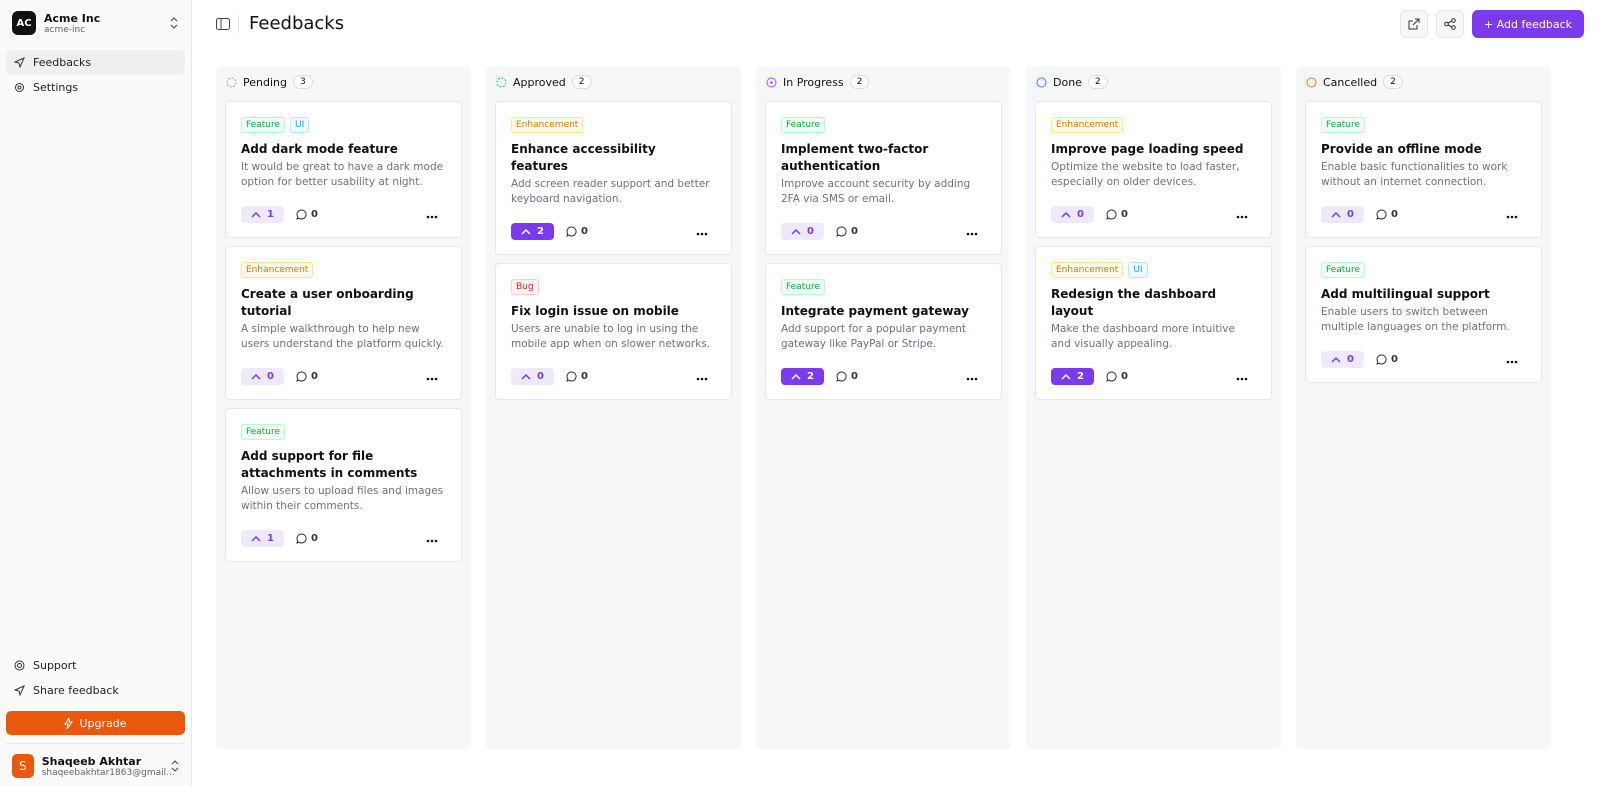  What do you see at coordinates (95, 690) in the screenshot?
I see `nav-share: Share feedback` at bounding box center [95, 690].